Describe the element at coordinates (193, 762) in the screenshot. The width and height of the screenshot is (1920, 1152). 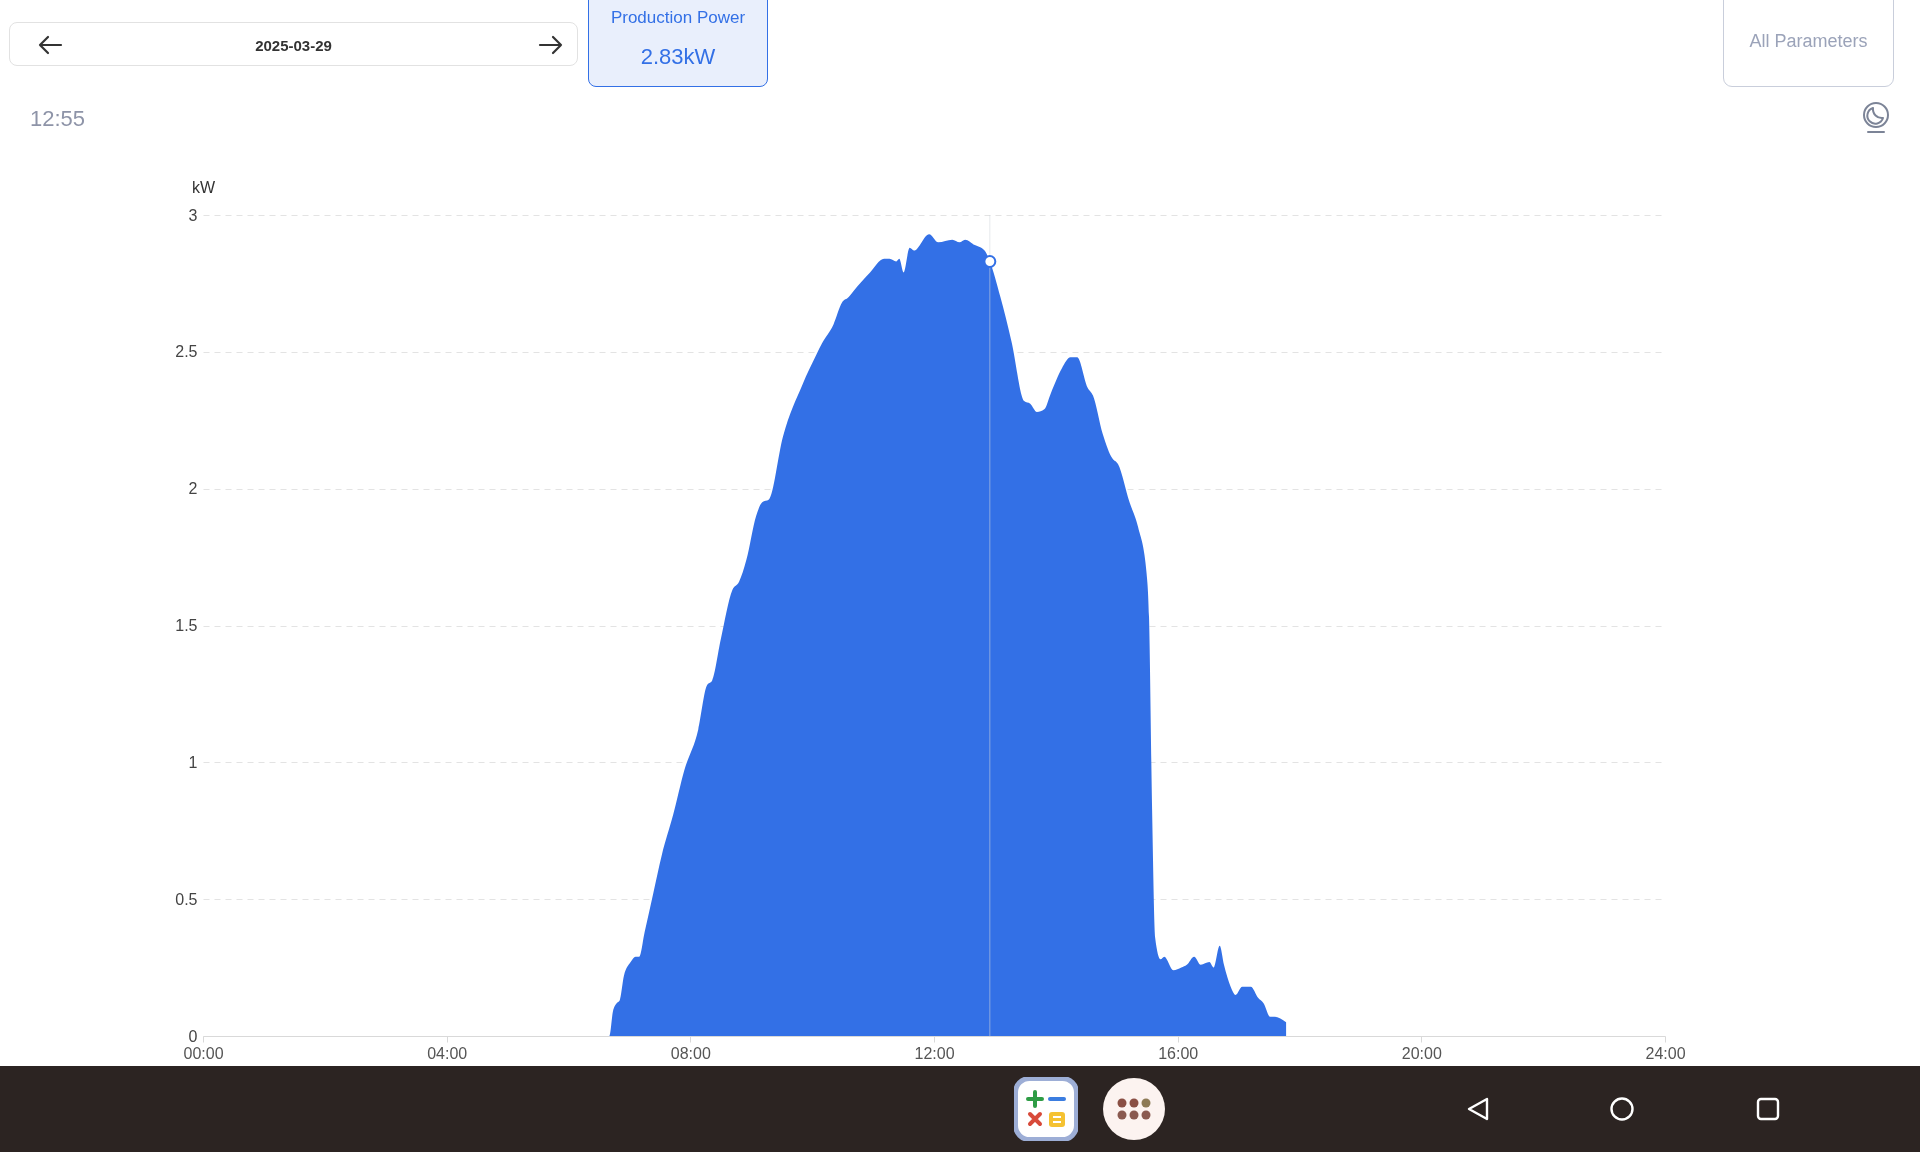
I see `y-tick-label: 1` at that location.